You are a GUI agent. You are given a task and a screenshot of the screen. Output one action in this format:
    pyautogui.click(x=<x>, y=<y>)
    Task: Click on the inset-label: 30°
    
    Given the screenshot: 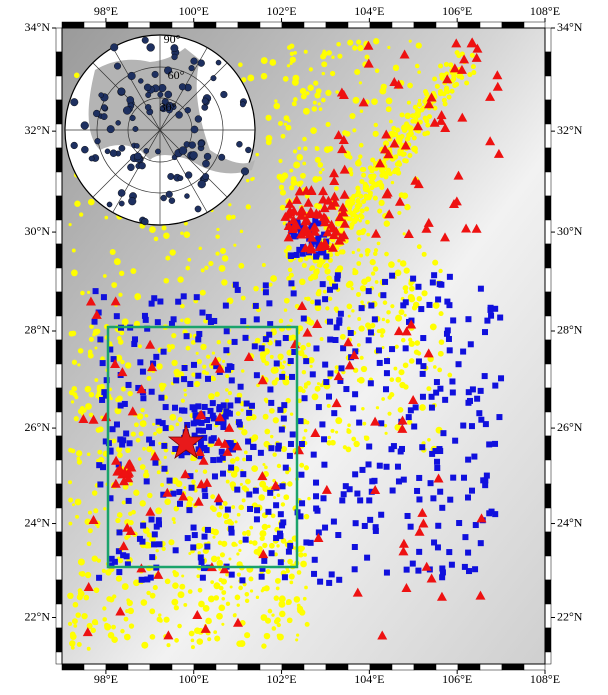 What is the action you would take?
    pyautogui.click(x=168, y=107)
    